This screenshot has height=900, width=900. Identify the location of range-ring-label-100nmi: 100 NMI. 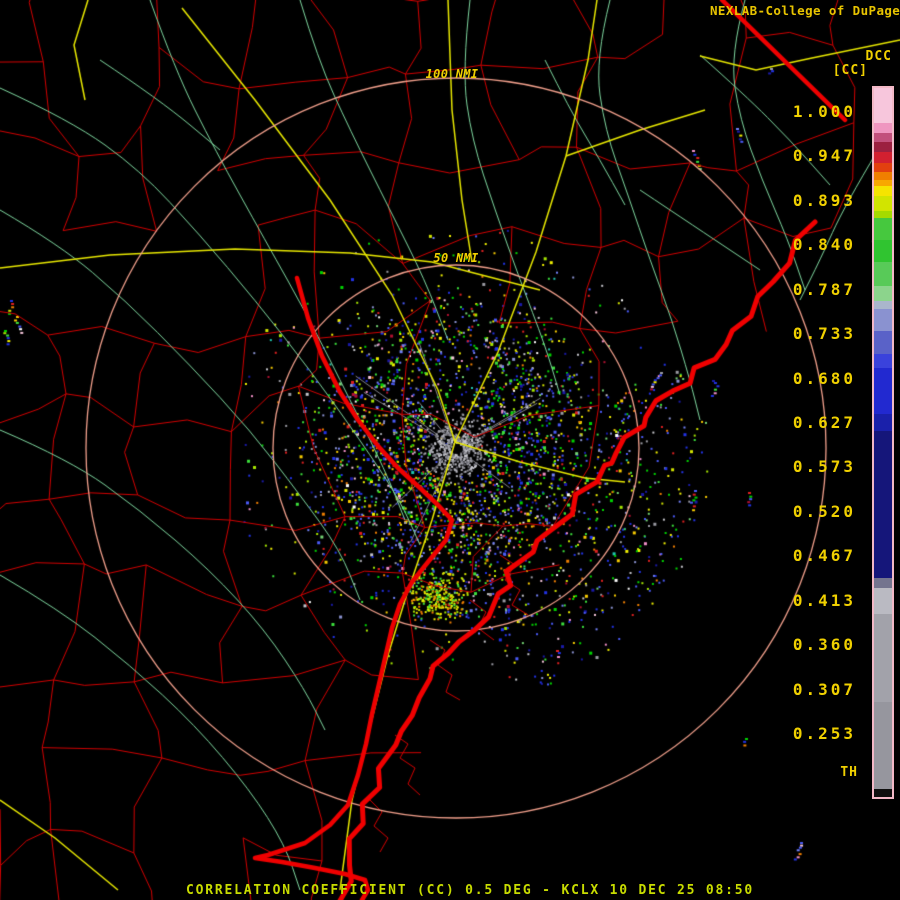
(452, 74).